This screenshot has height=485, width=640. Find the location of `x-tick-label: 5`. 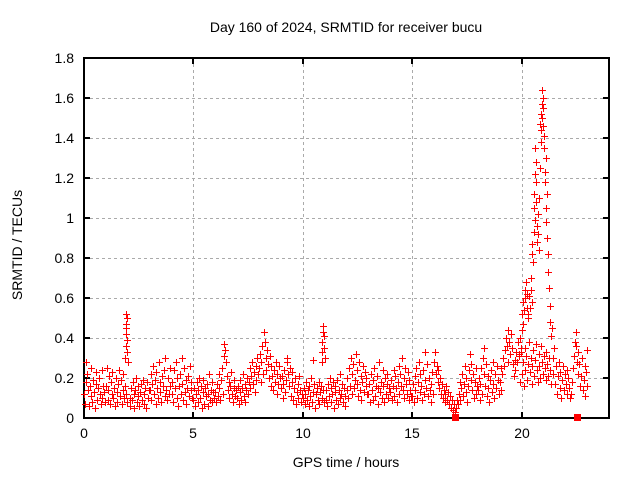

x-tick-label: 5 is located at coordinates (193, 433).